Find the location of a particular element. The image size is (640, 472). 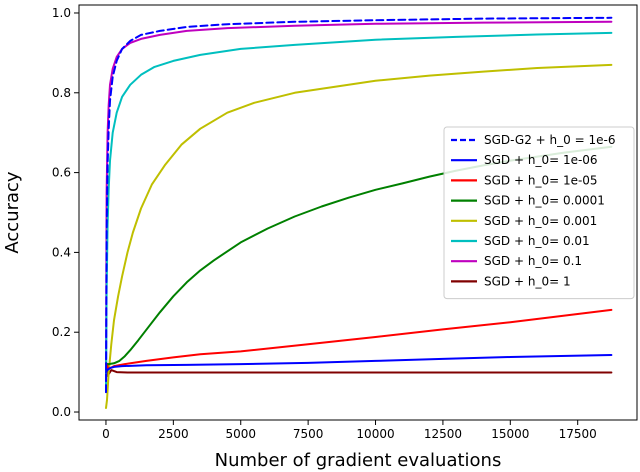

legend-entry-0: SGD-G2 + h_0 = 1e-6 is located at coordinates (549, 140).